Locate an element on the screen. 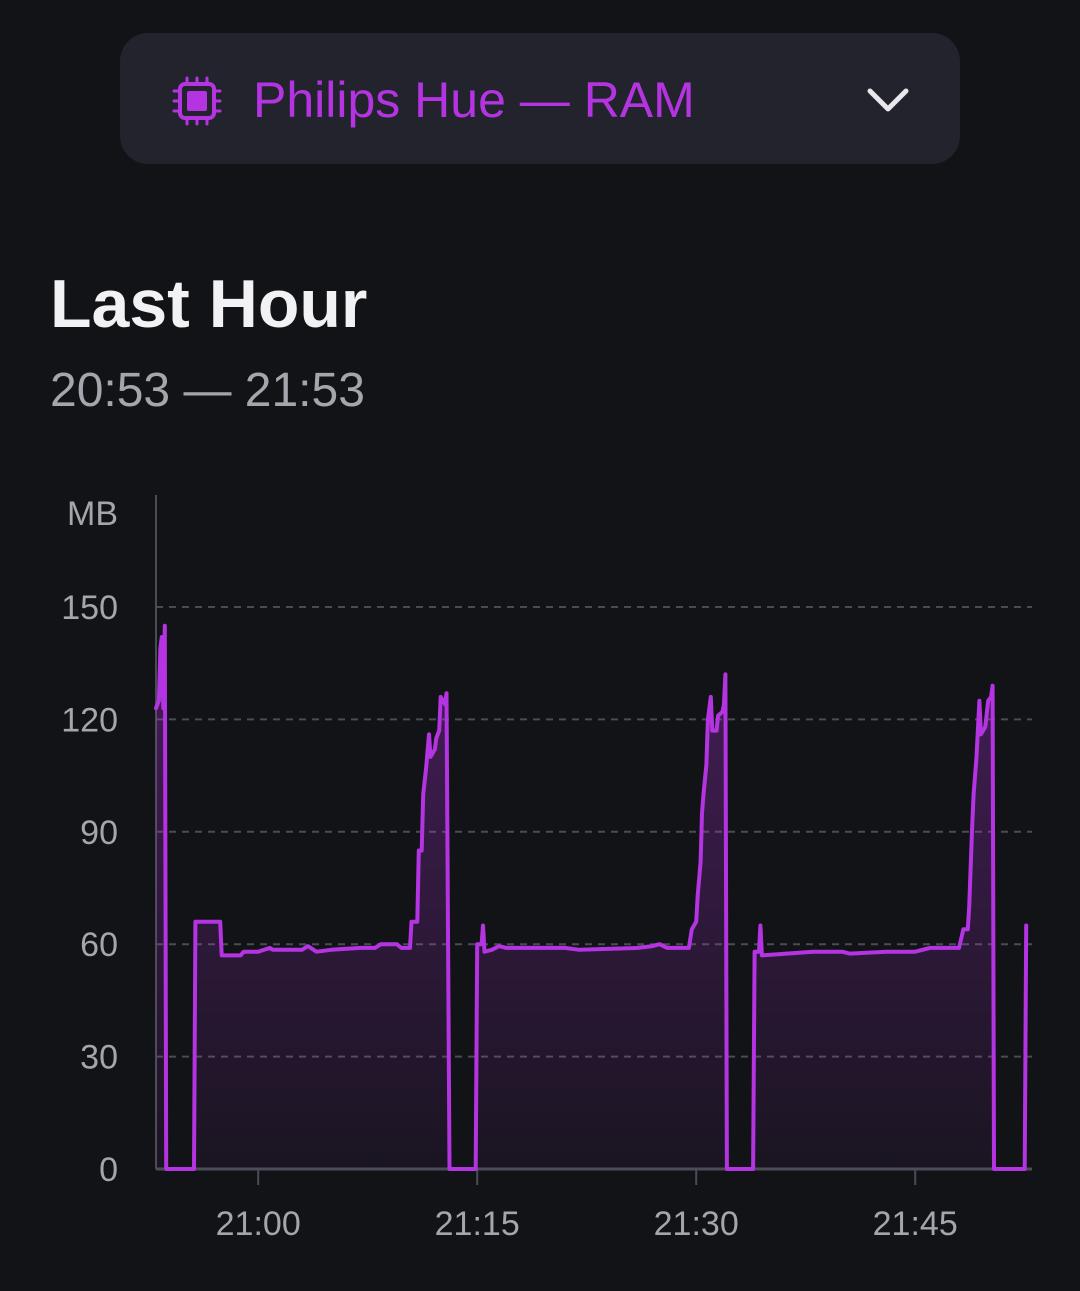  y-axis-unit-label: MB is located at coordinates (92, 514).